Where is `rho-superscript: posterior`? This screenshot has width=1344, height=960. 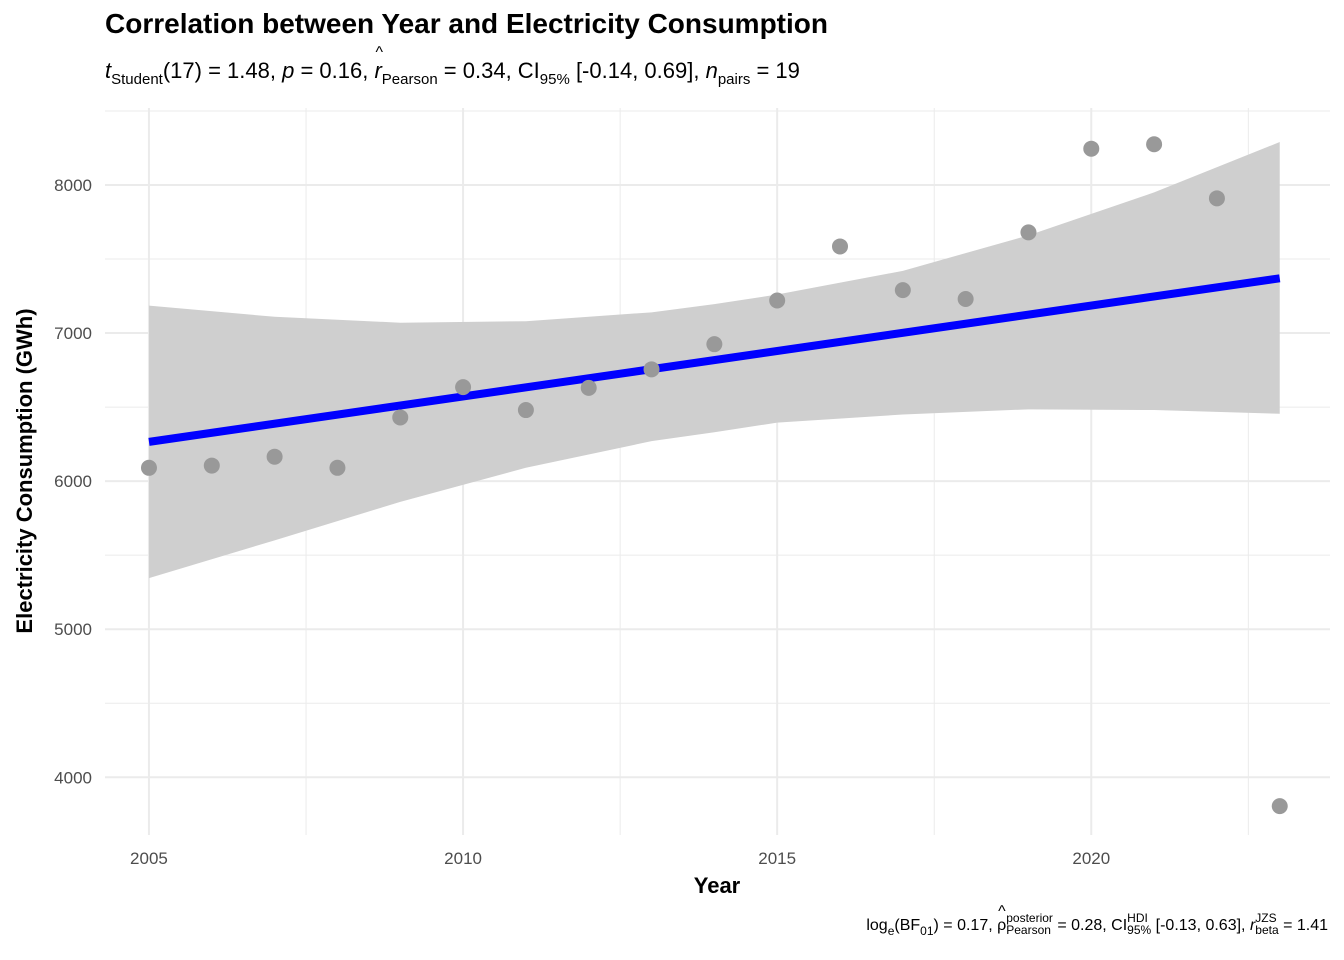
rho-superscript: posterior is located at coordinates (1029, 918).